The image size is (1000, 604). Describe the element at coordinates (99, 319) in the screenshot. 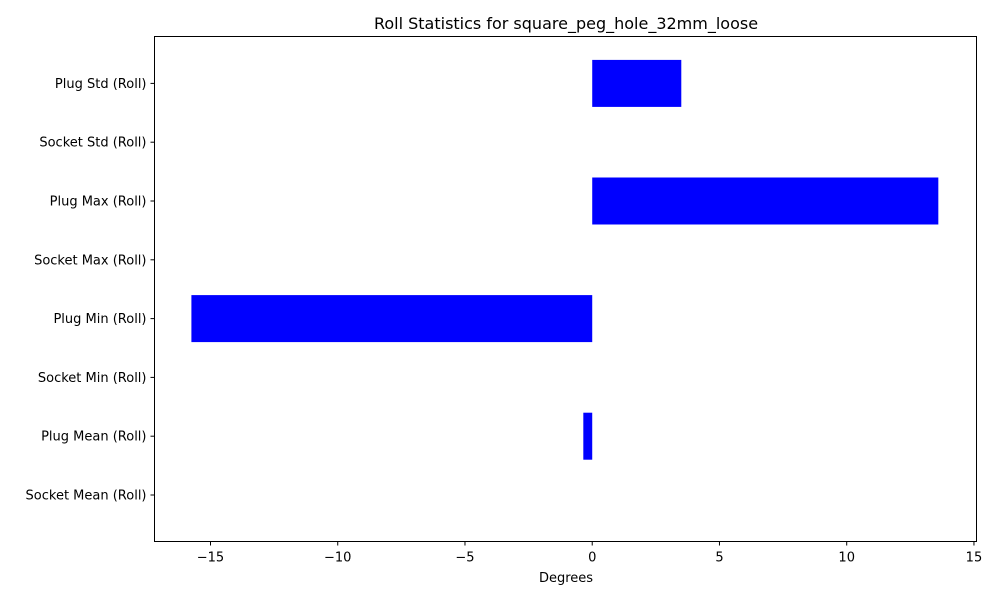

I see `y-tick-label: Plug Min (Roll)` at that location.